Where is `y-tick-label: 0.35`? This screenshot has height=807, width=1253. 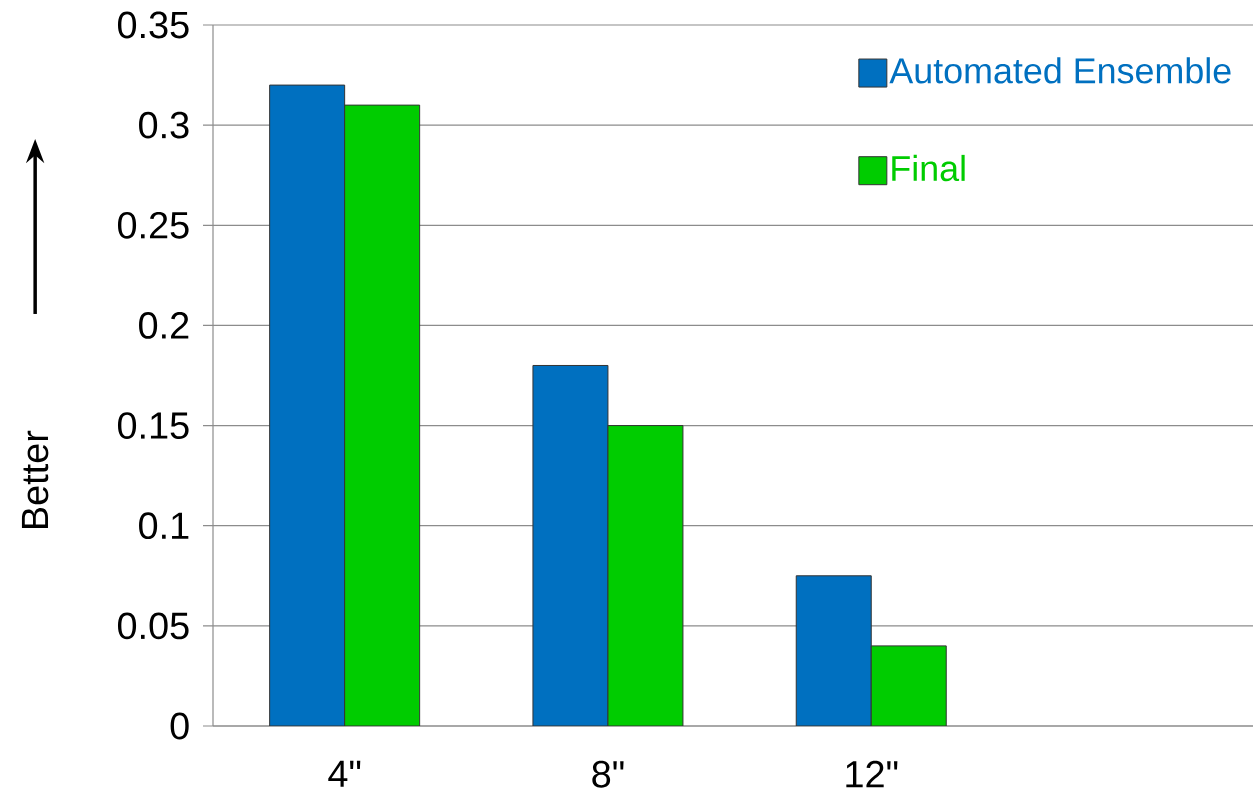
y-tick-label: 0.35 is located at coordinates (153, 25).